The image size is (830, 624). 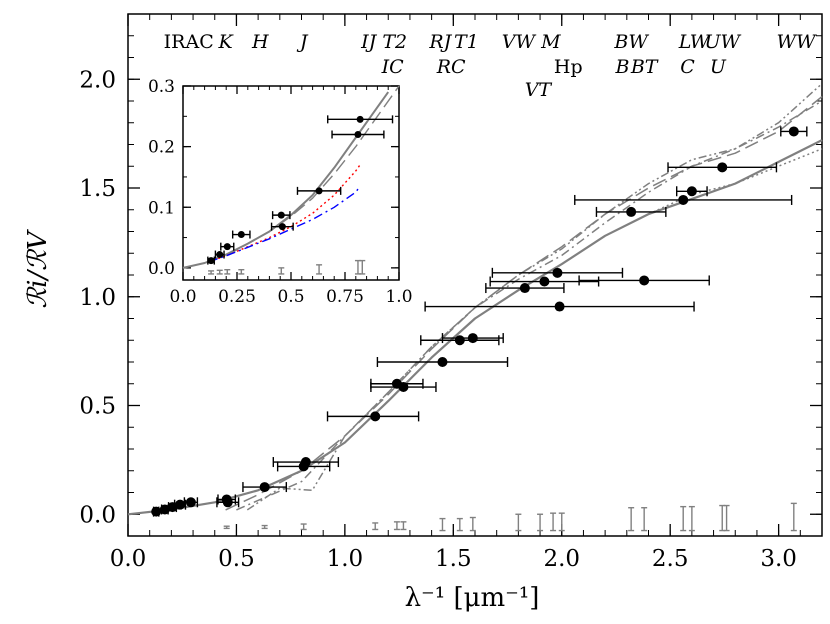 What do you see at coordinates (161, 269) in the screenshot?
I see `inset-y-tick-label: 0.0` at bounding box center [161, 269].